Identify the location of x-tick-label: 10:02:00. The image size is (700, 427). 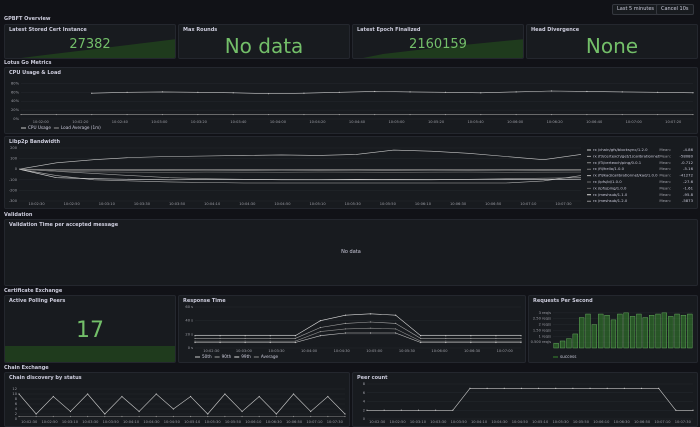
(41, 122).